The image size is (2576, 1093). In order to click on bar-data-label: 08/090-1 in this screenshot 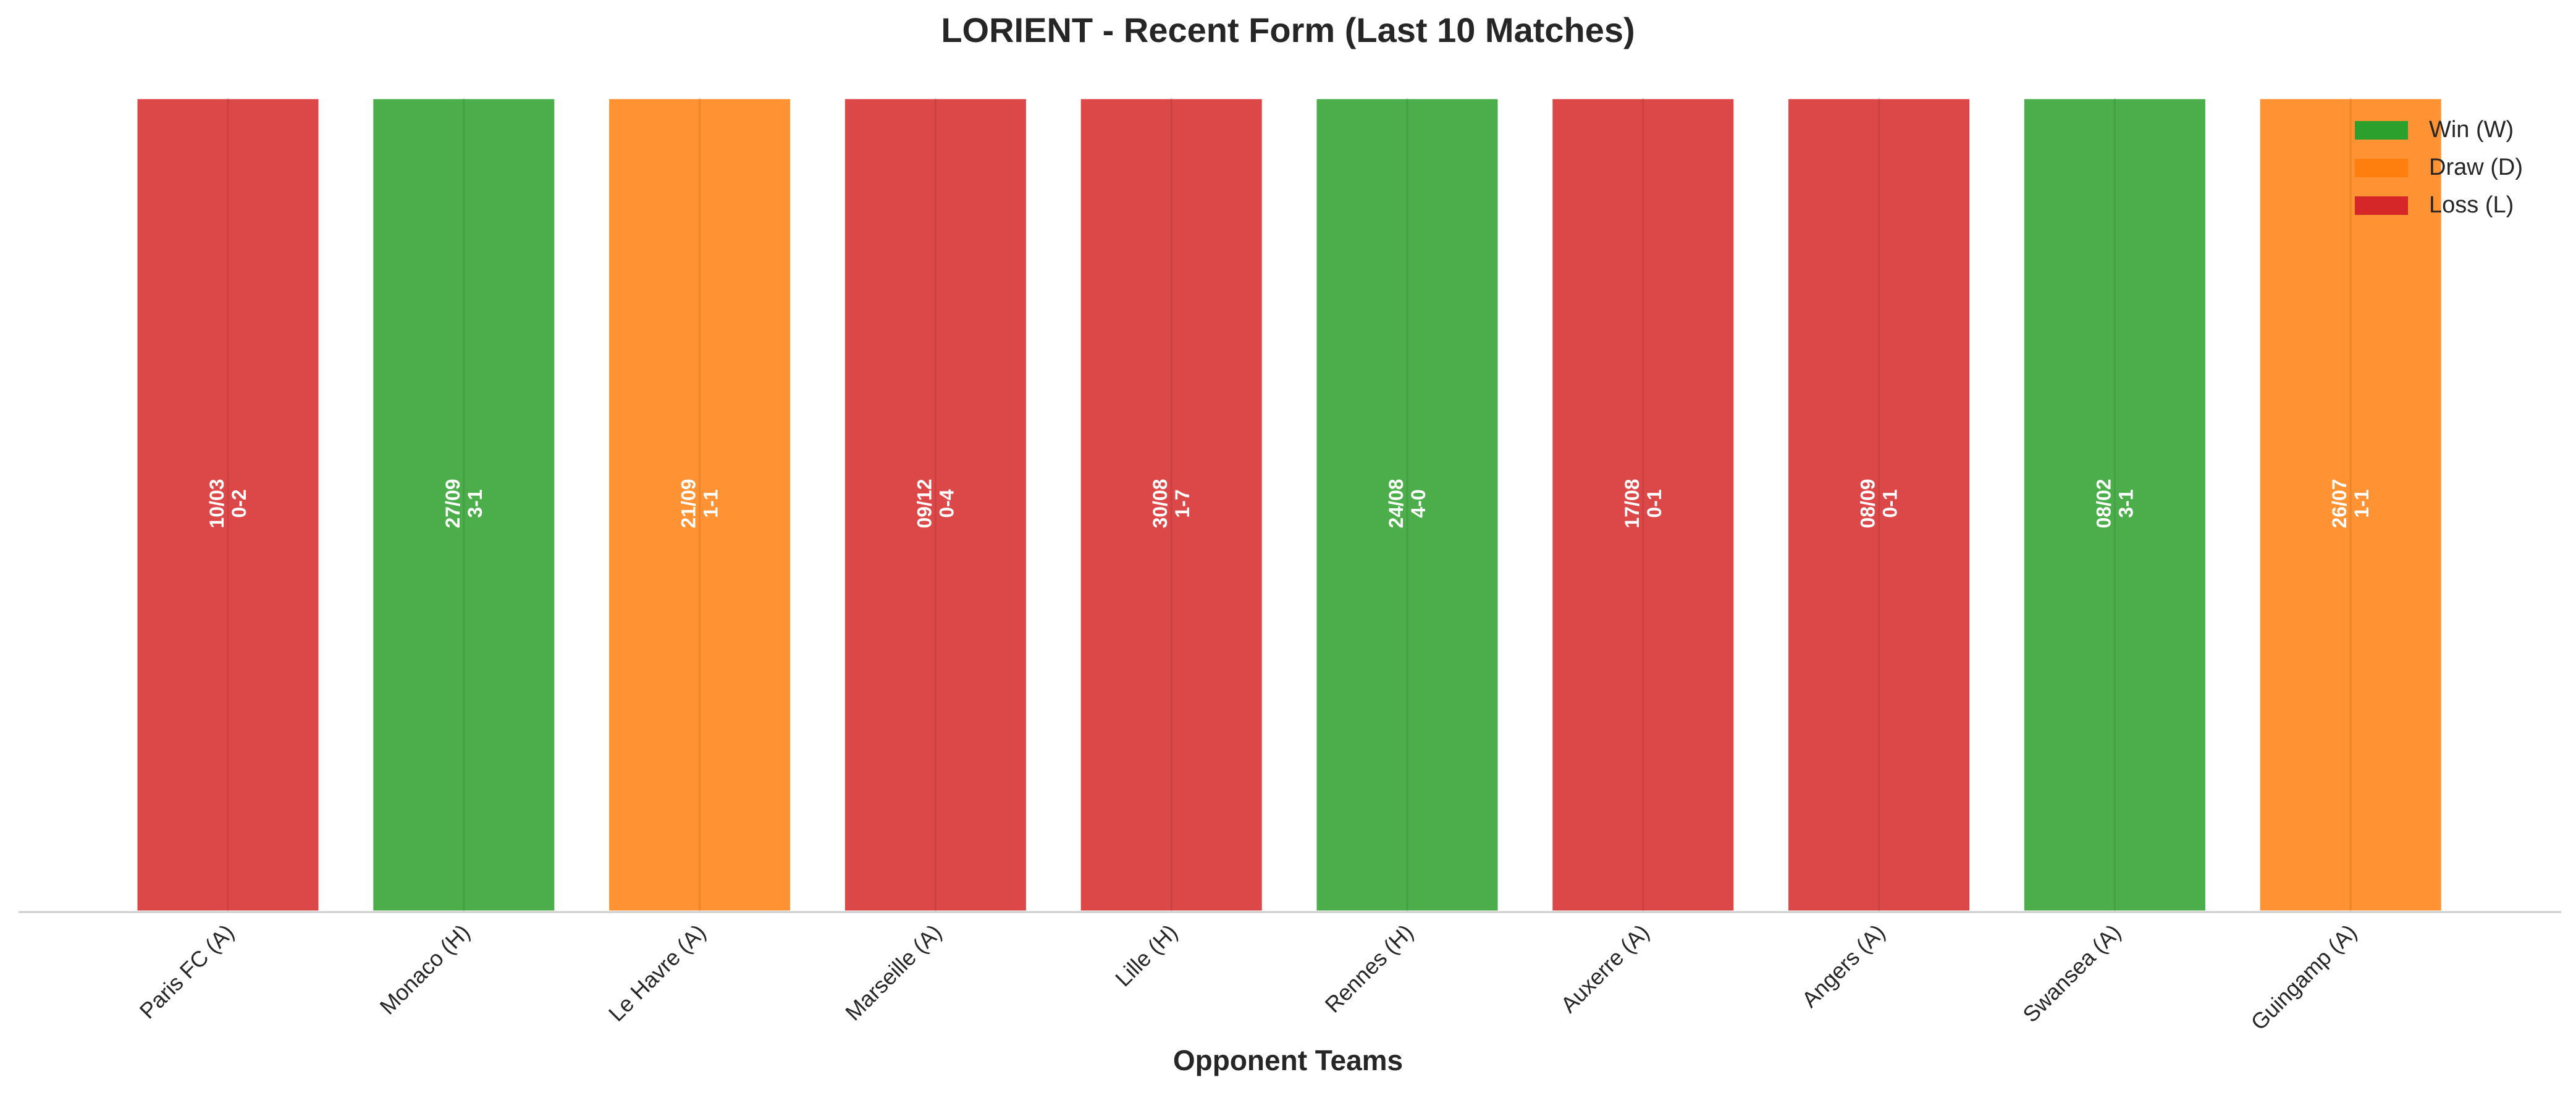, I will do `click(1879, 503)`.